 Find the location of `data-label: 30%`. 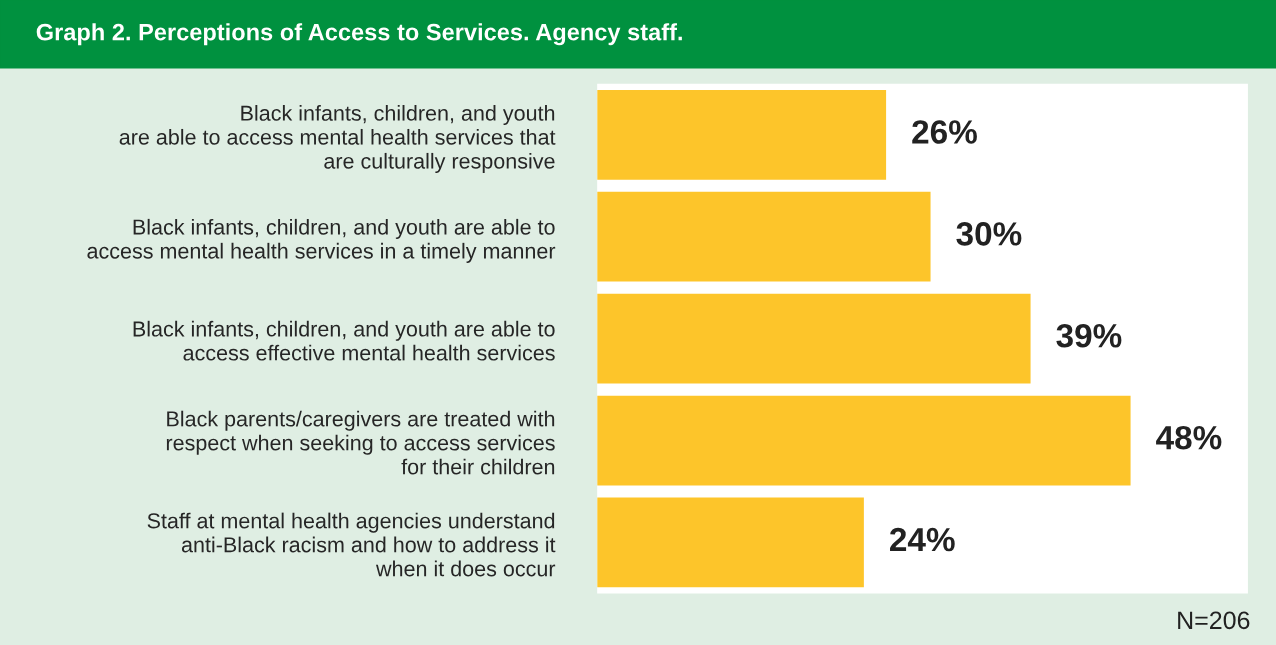

data-label: 30% is located at coordinates (989, 234).